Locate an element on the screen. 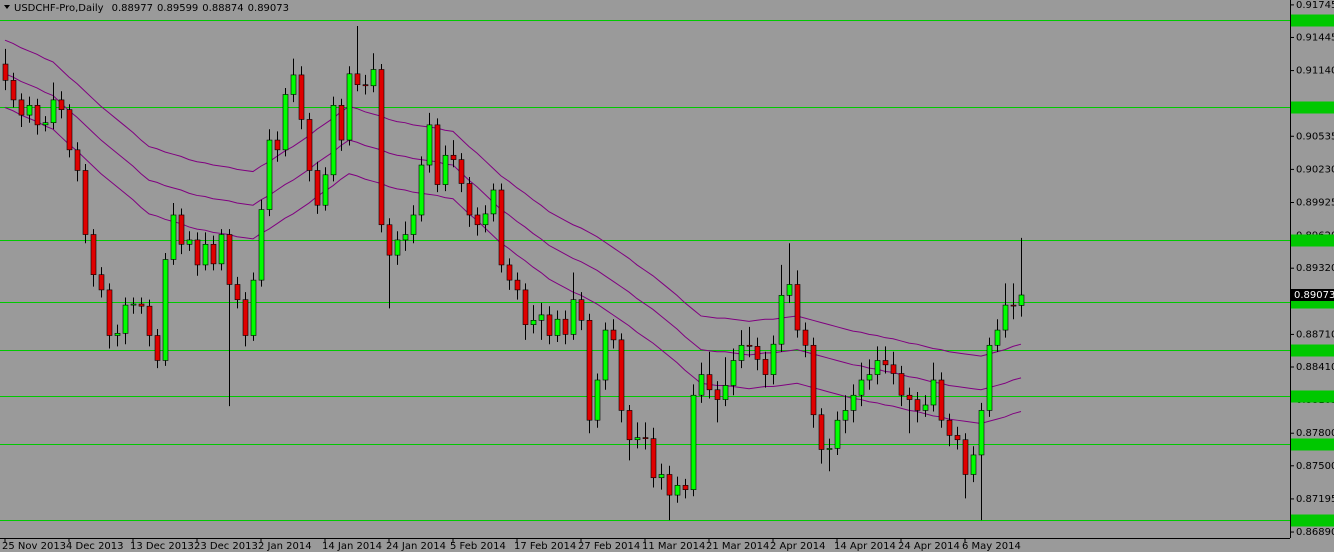 This screenshot has height=552, width=1334. x-tick-label: 23 Dec 2013 is located at coordinates (226, 546).